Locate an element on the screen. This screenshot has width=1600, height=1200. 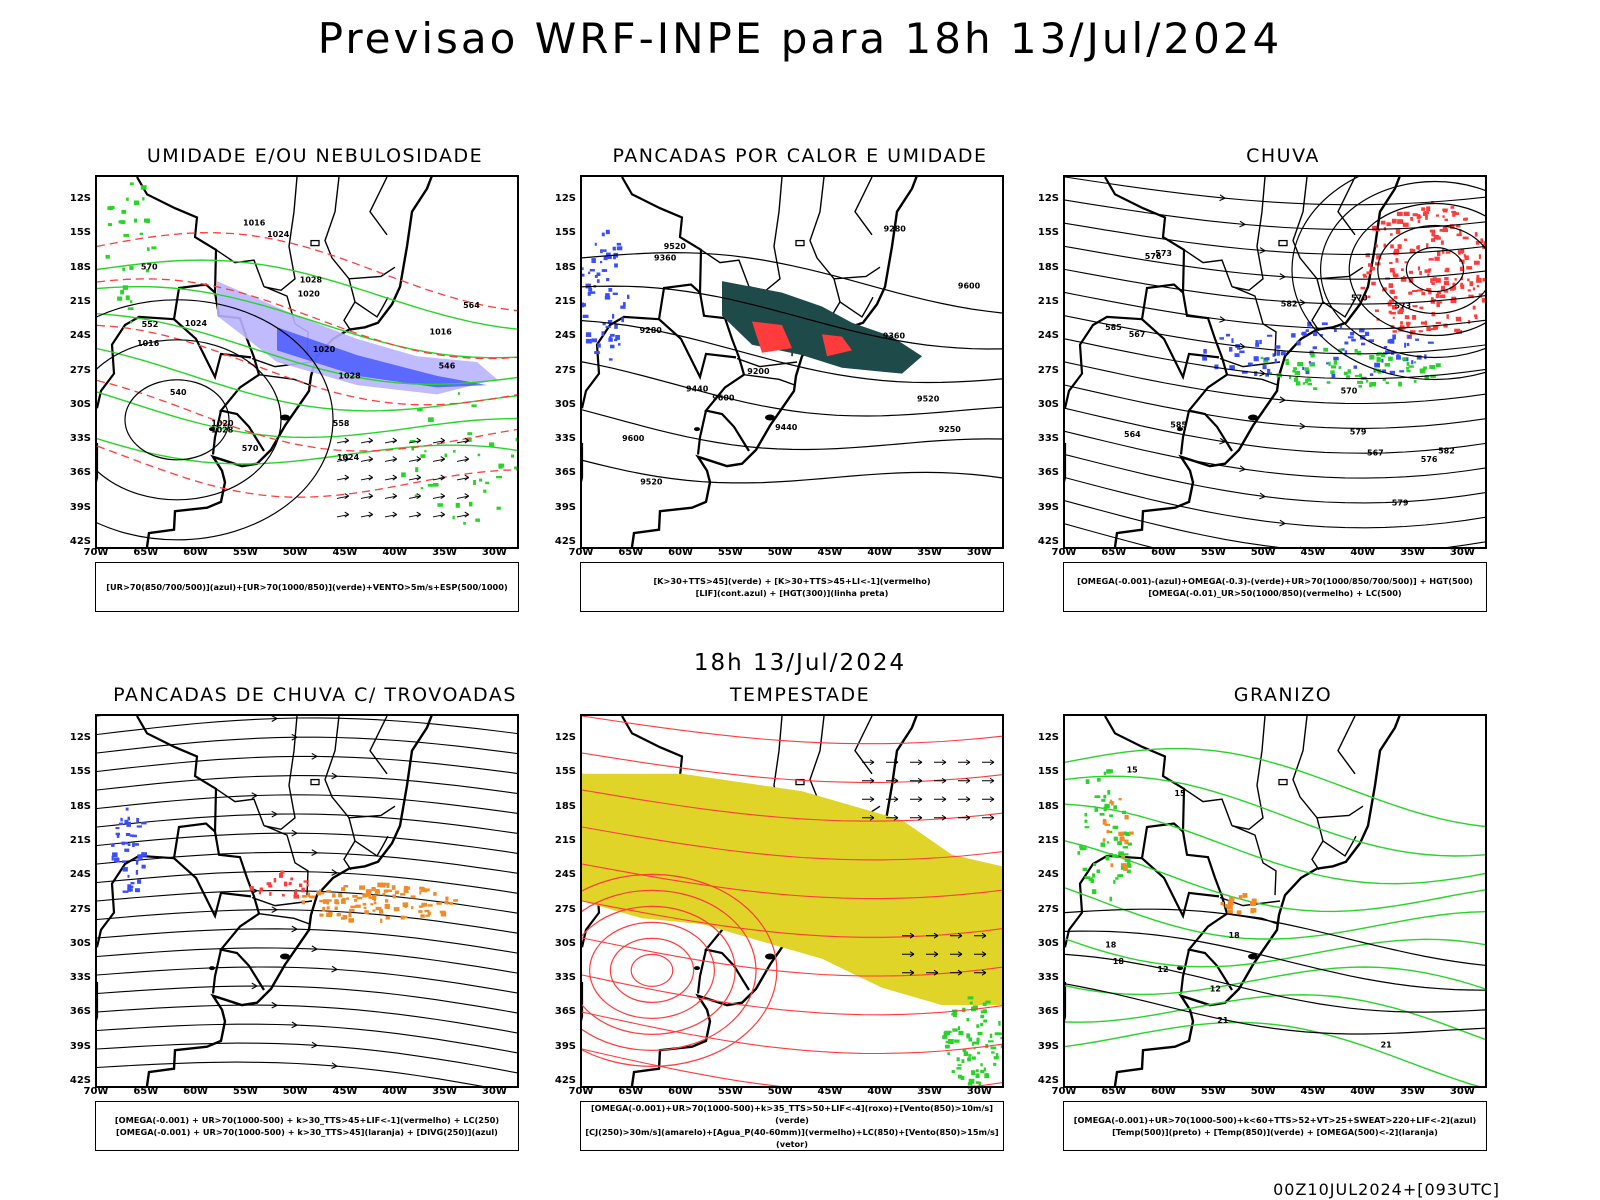
coastline is located at coordinates (296, 362).